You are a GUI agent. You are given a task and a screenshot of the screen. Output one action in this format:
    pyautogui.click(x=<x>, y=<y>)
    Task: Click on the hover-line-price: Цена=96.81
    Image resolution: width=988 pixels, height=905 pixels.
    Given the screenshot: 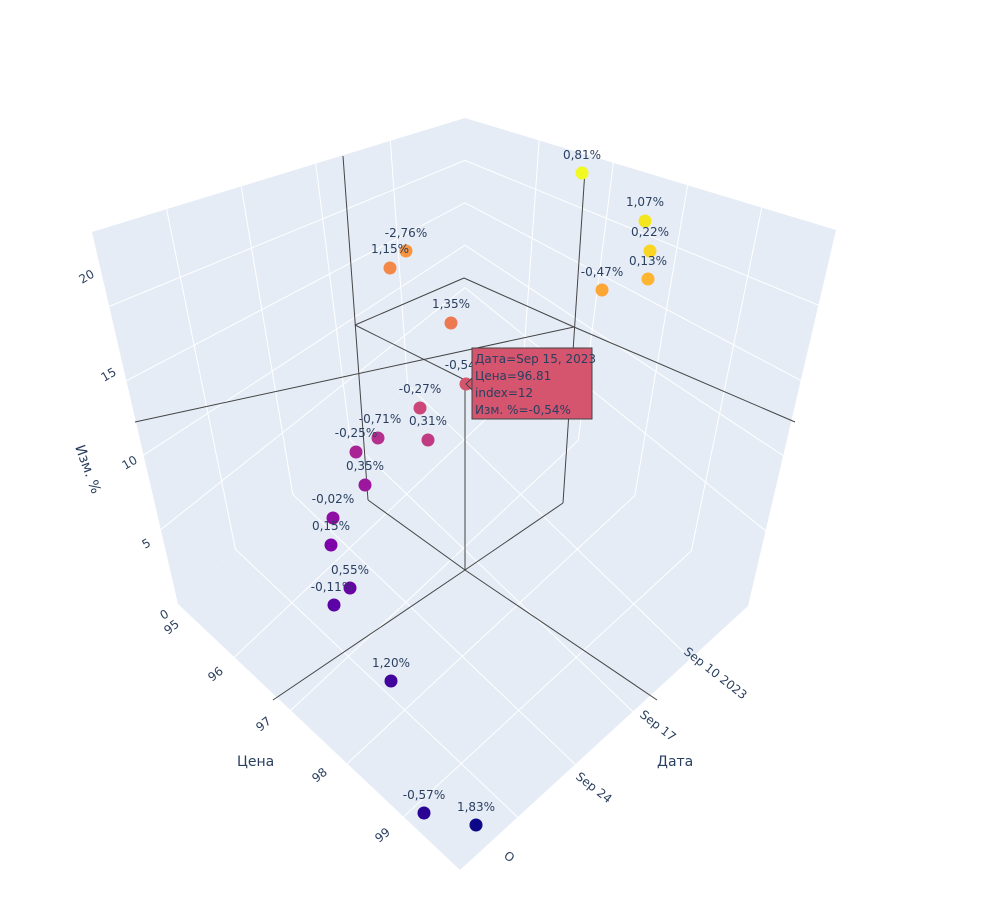 What is the action you would take?
    pyautogui.click(x=513, y=376)
    